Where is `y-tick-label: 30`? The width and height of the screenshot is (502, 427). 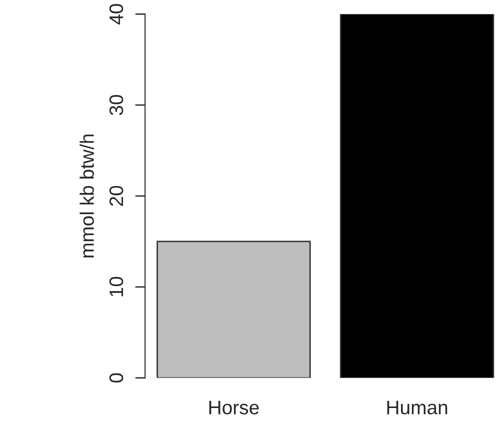 y-tick-label: 30 is located at coordinates (116, 105).